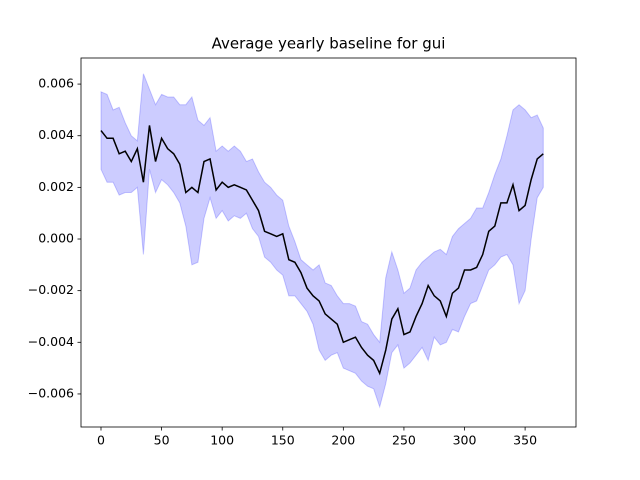 This screenshot has height=480, width=640. What do you see at coordinates (525, 440) in the screenshot?
I see `x-tick-label: 350` at bounding box center [525, 440].